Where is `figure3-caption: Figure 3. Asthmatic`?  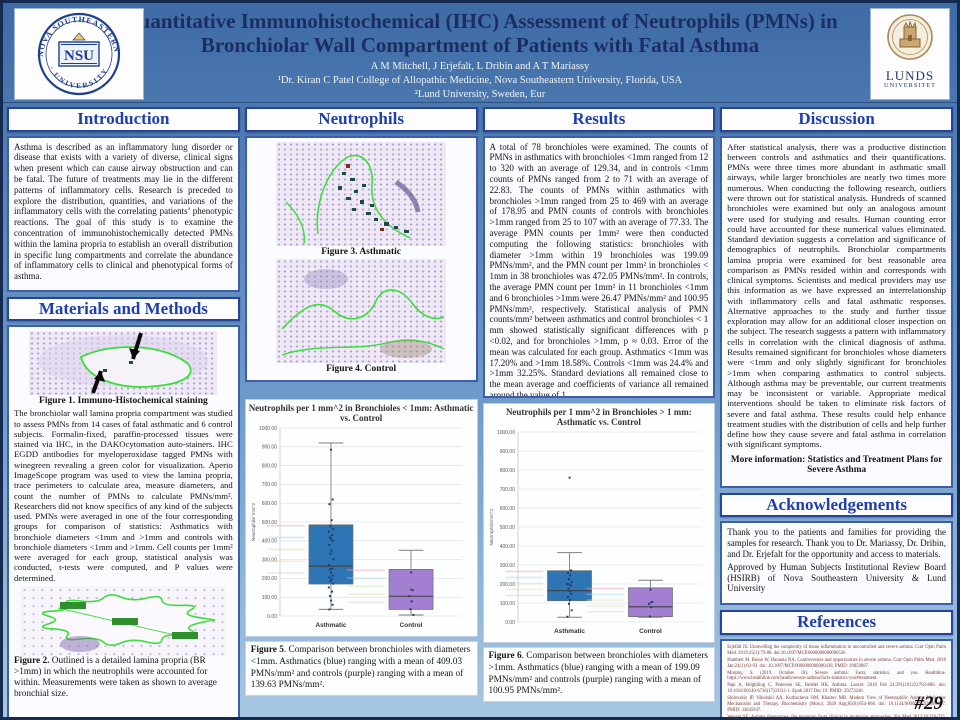
figure3-caption: Figure 3. Asthmatic is located at coordinates (361, 251).